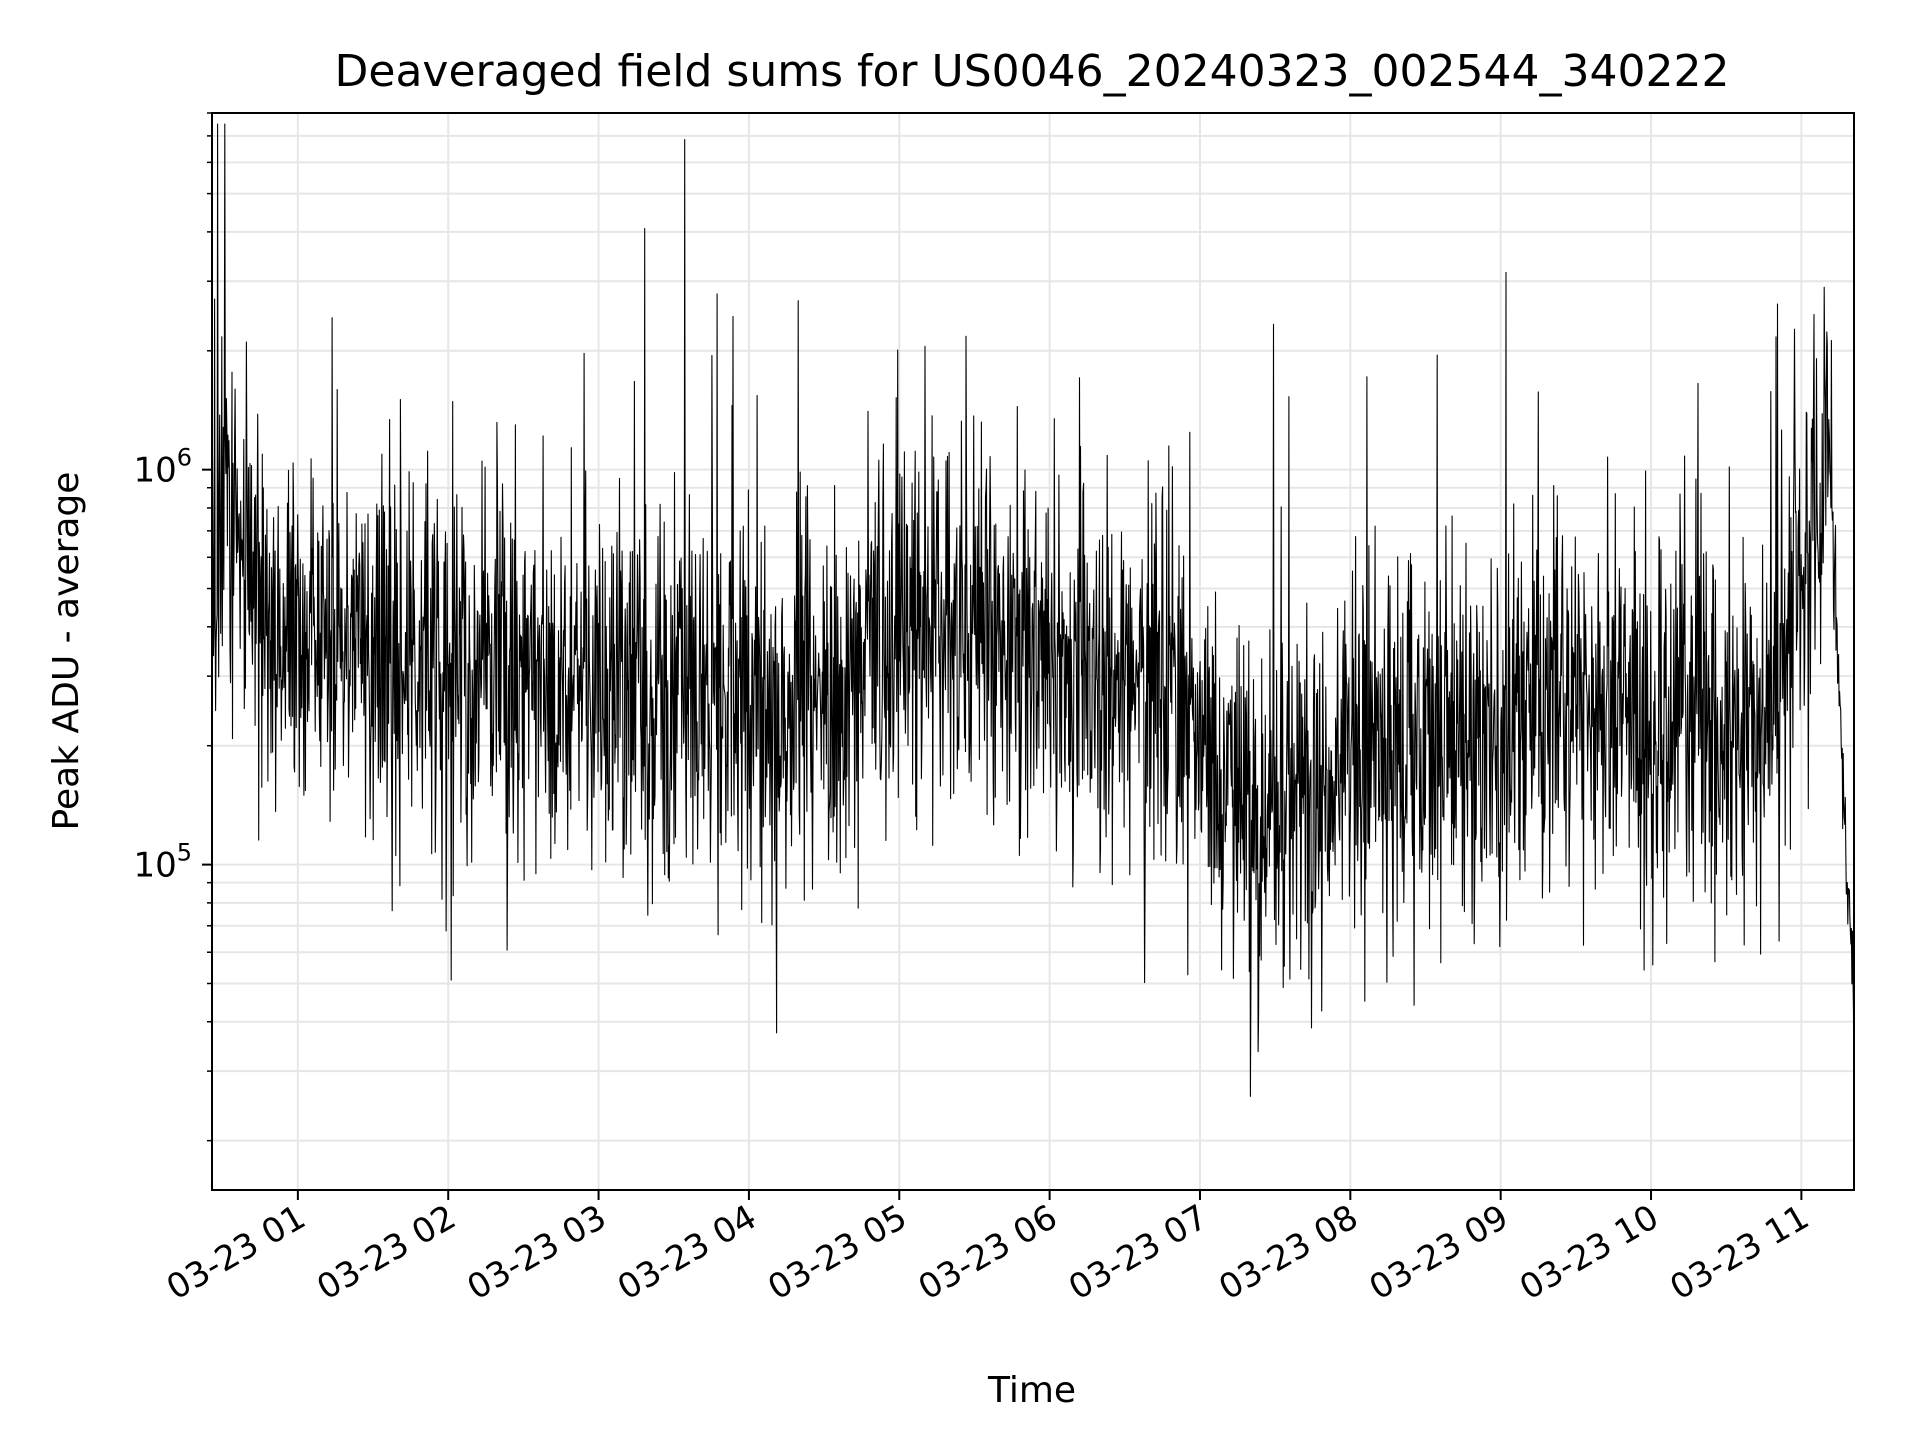  Describe the element at coordinates (386, 1252) in the screenshot. I see `x-tick-label: 03-23 02` at that location.